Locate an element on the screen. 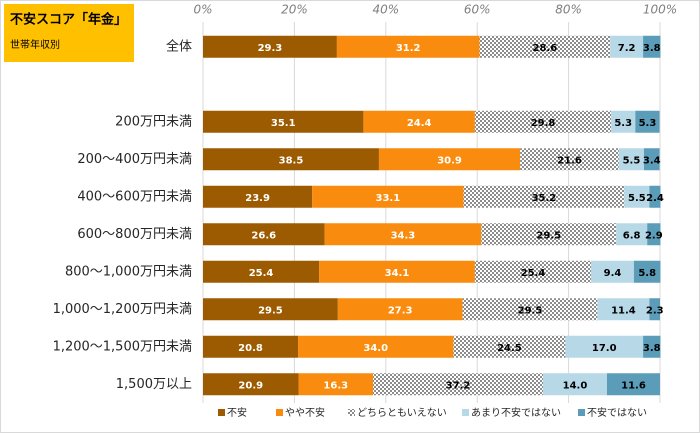 This screenshot has width=700, height=433. value-label: 27.3 is located at coordinates (400, 310).